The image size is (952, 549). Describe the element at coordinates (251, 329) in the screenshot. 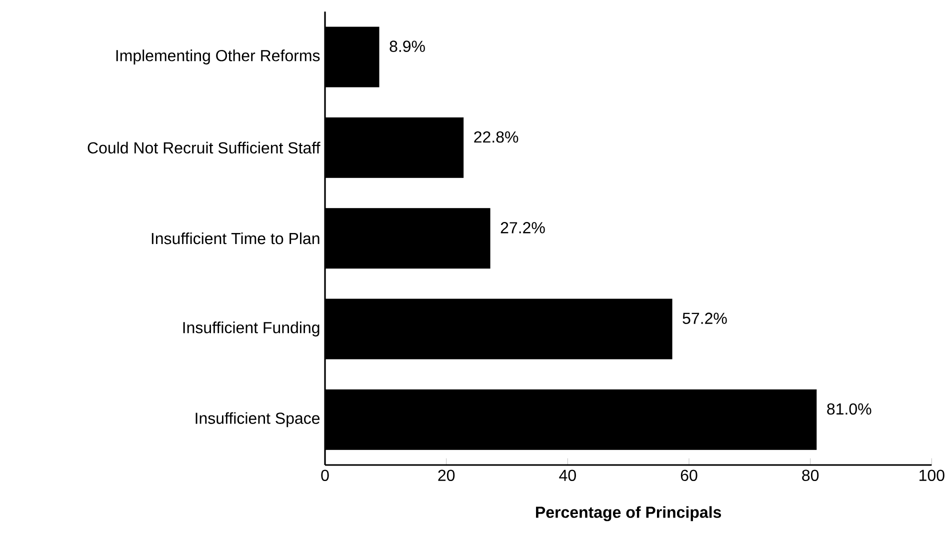

I see `y-tick-label: Insufficient Funding` at that location.